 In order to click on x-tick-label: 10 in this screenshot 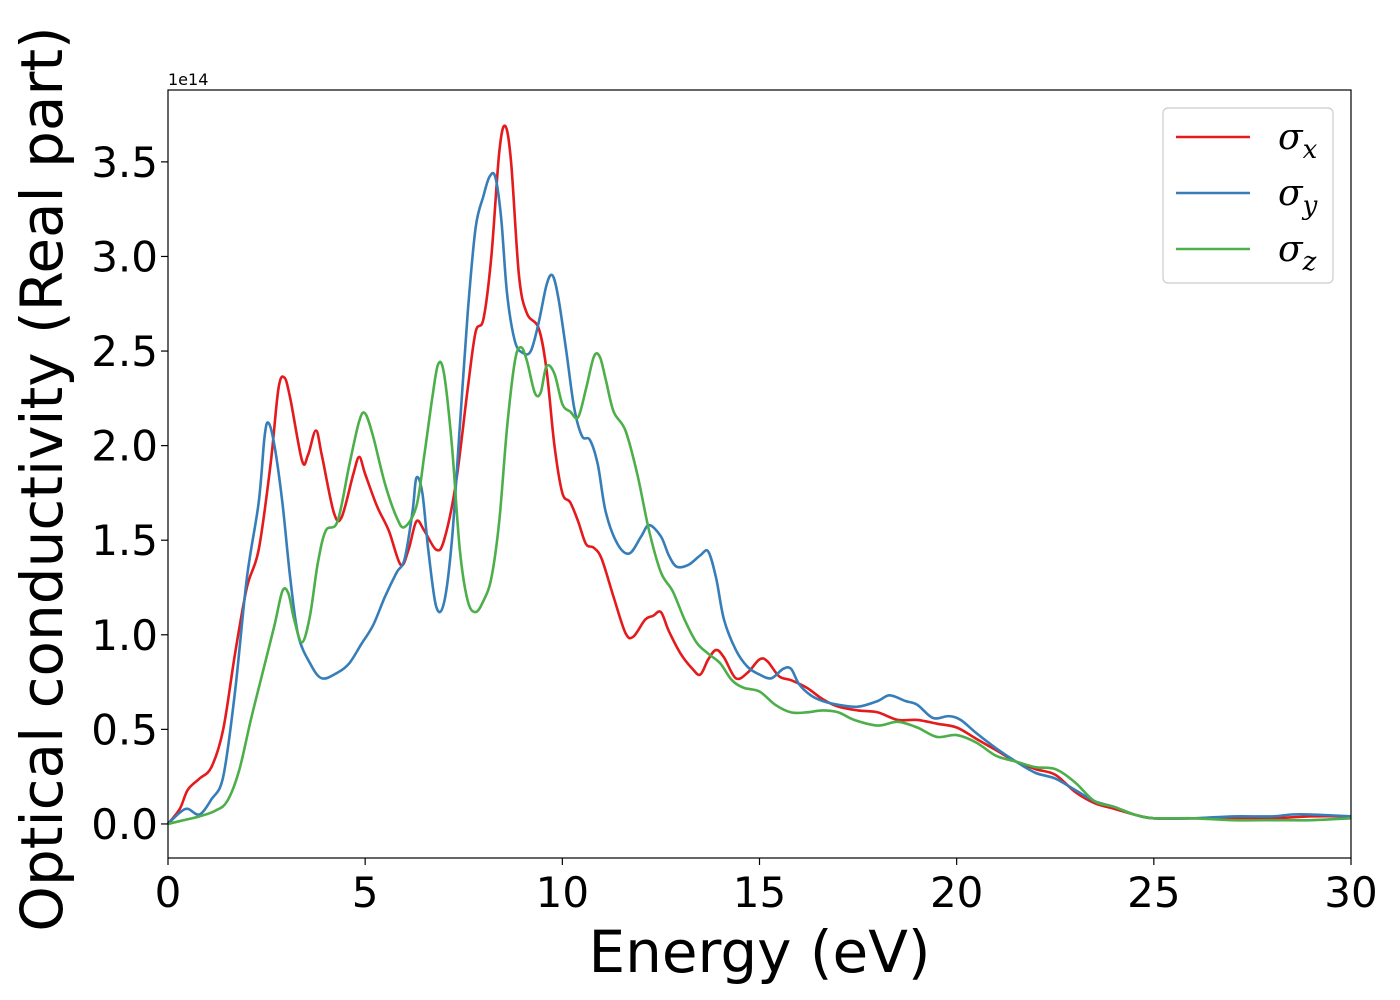, I will do `click(562, 892)`.